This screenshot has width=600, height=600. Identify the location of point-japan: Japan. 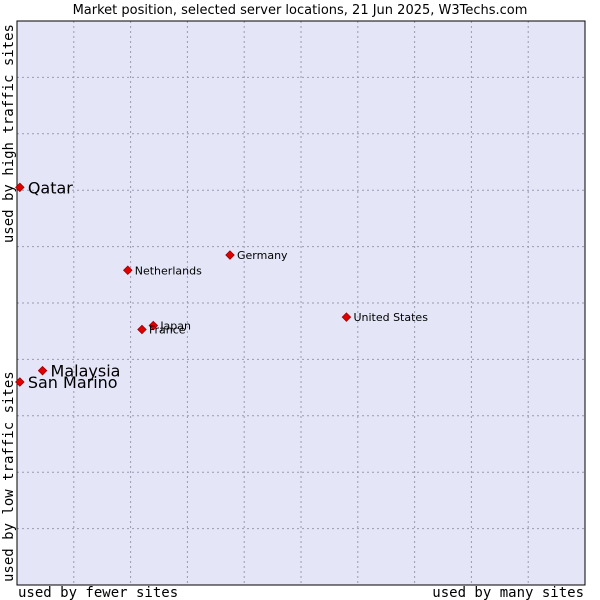
(169, 326).